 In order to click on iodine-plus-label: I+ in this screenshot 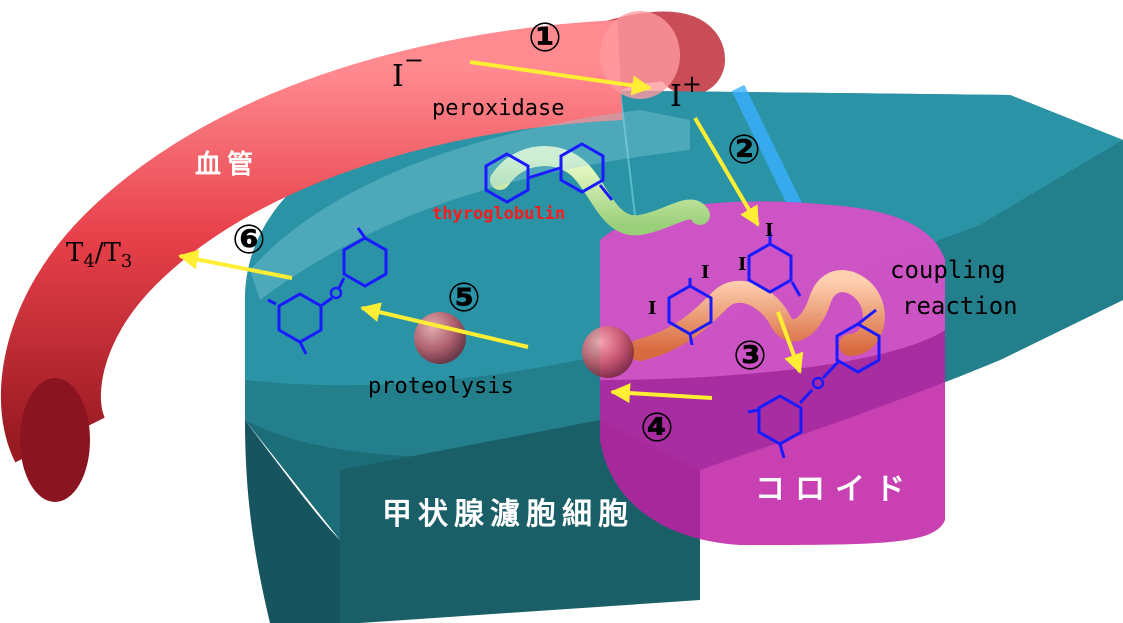, I will do `click(686, 93)`.